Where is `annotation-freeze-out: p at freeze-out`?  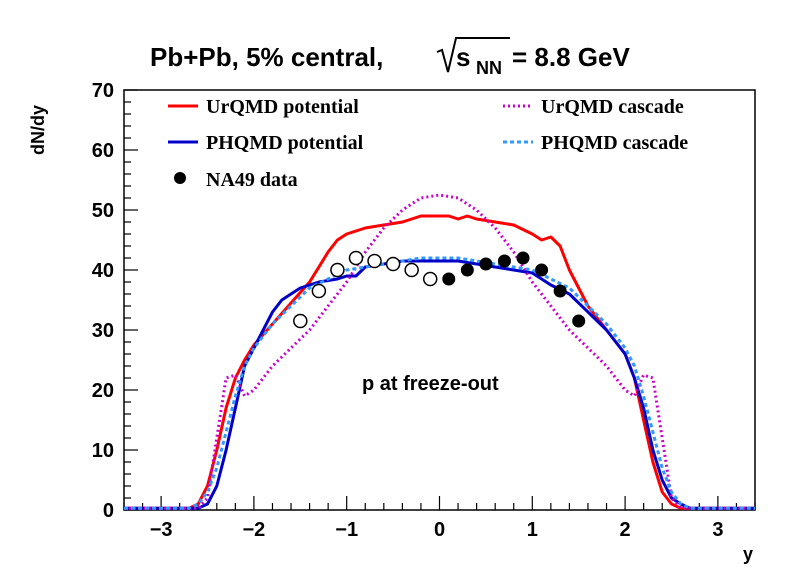 annotation-freeze-out: p at freeze-out is located at coordinates (430, 384).